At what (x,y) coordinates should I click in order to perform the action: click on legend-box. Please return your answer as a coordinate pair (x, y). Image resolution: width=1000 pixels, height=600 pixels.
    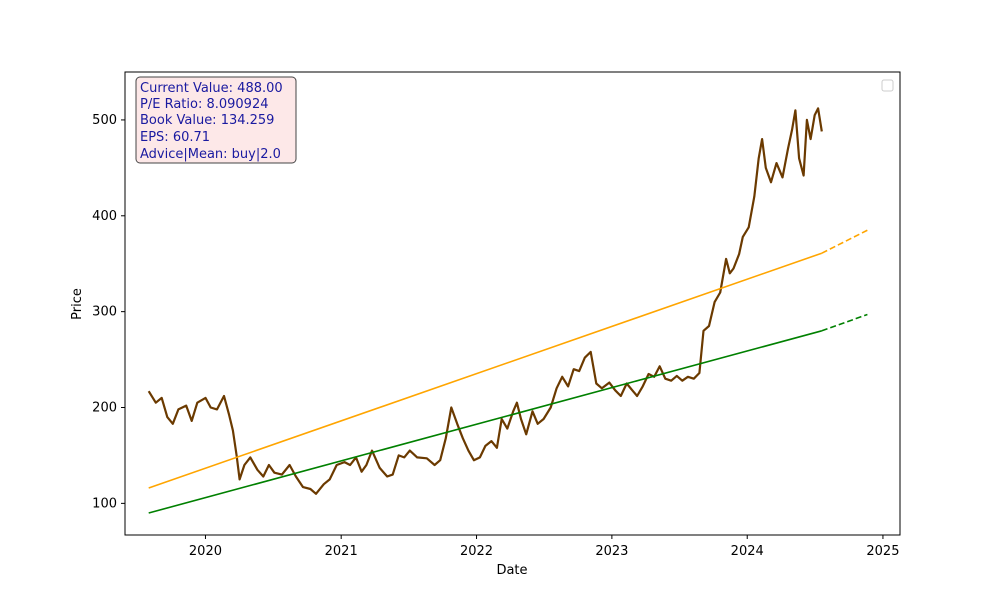
    Looking at the image, I should click on (887, 85).